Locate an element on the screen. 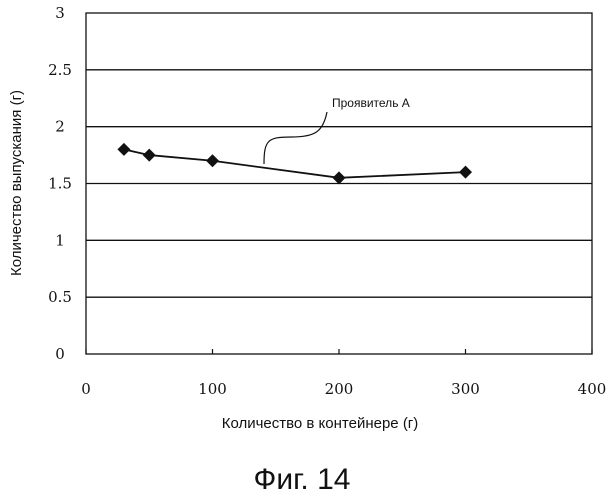 The image size is (612, 499). y-tick-labels: 0 0.5 1 1.5 2 2.5 3 is located at coordinates (60, 183).